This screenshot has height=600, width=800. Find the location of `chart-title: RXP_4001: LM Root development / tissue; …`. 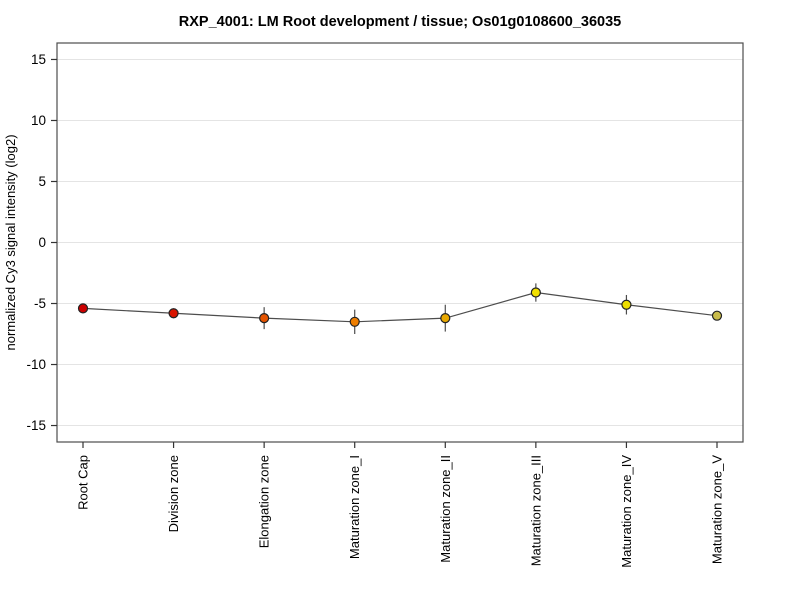

chart-title: RXP_4001: LM Root development / tissue; … is located at coordinates (400, 22).